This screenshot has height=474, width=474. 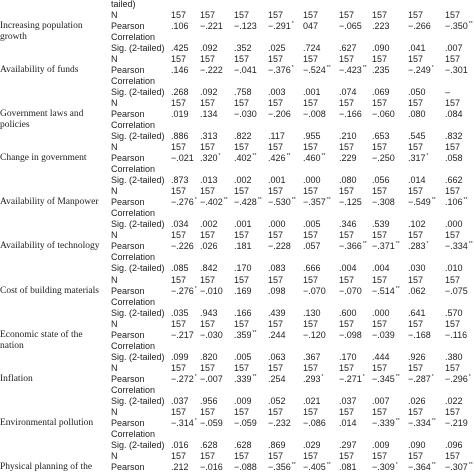 I want to click on table-cell: −.405**, so click(x=317, y=467).